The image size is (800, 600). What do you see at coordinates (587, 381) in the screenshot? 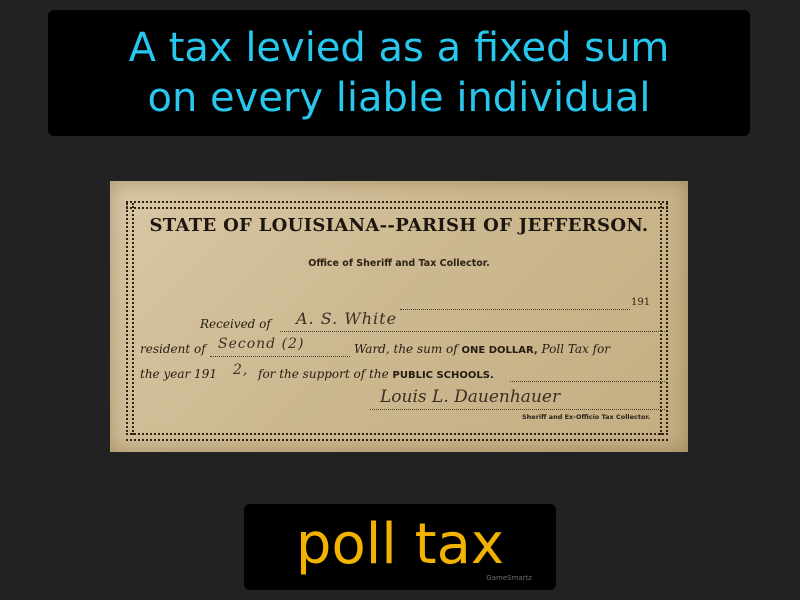
I see `year-line` at bounding box center [587, 381].